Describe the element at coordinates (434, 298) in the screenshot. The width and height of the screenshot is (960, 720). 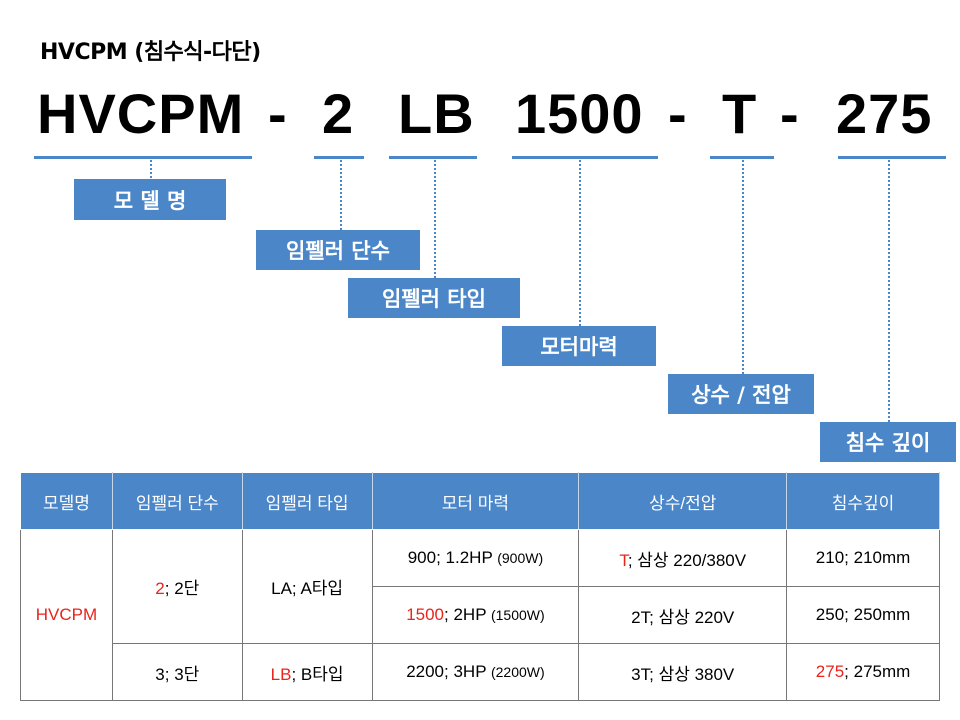
I see `label-impeller: 임펠러 타입` at that location.